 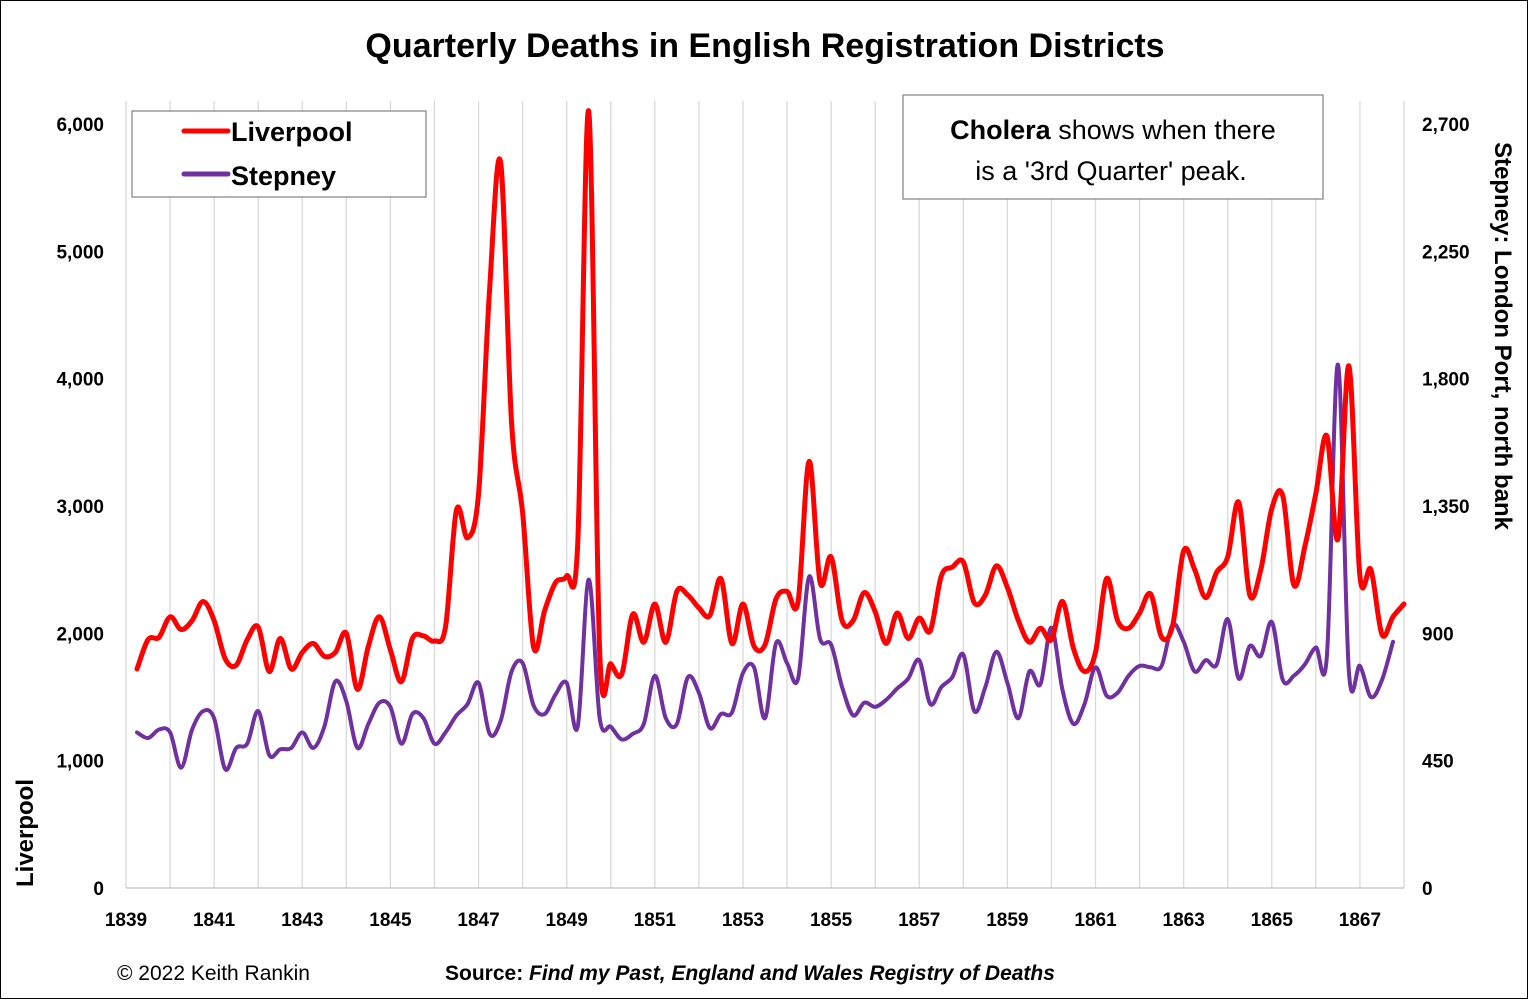 What do you see at coordinates (302, 920) in the screenshot?
I see `x-tick-label: 1843` at bounding box center [302, 920].